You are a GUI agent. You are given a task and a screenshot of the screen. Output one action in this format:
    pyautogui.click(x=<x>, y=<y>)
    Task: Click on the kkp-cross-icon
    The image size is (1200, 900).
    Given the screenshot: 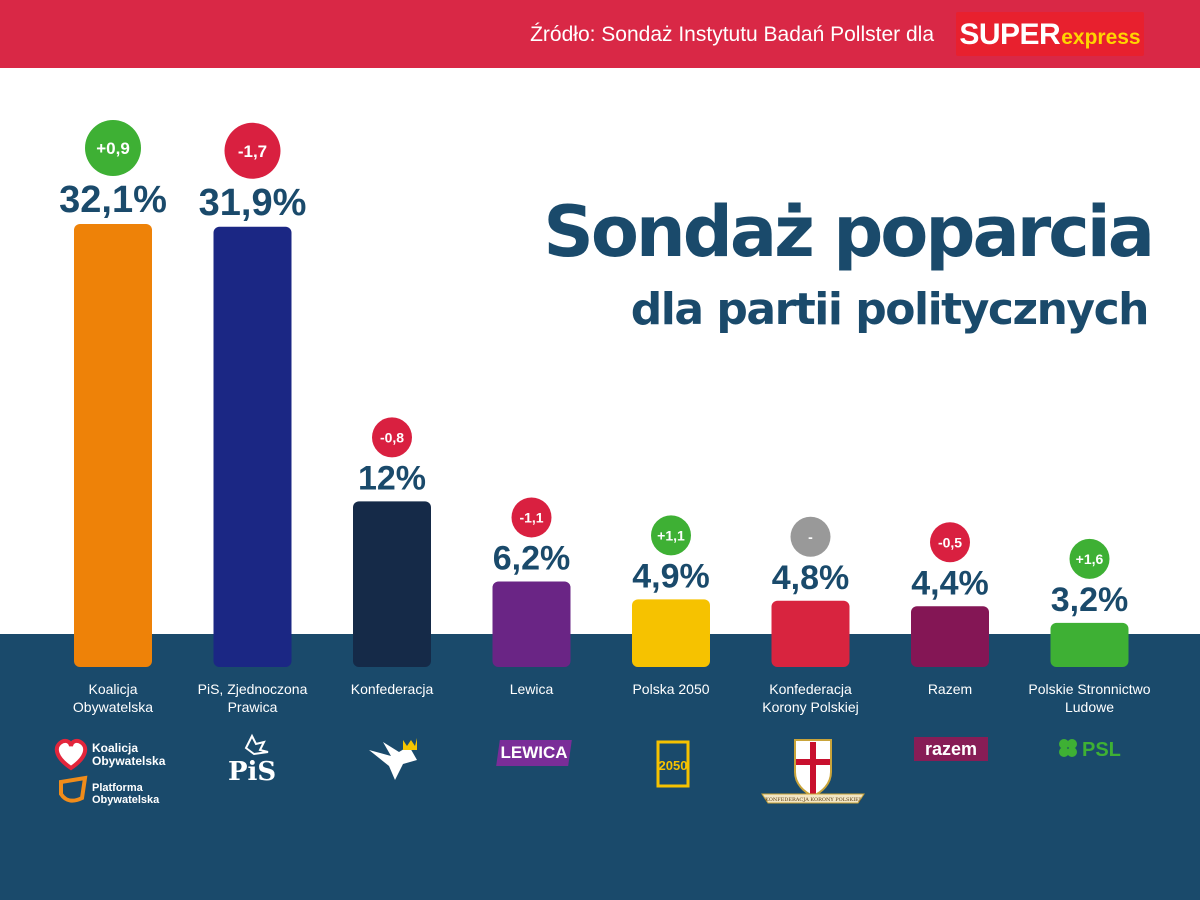 What is the action you would take?
    pyautogui.click(x=813, y=768)
    